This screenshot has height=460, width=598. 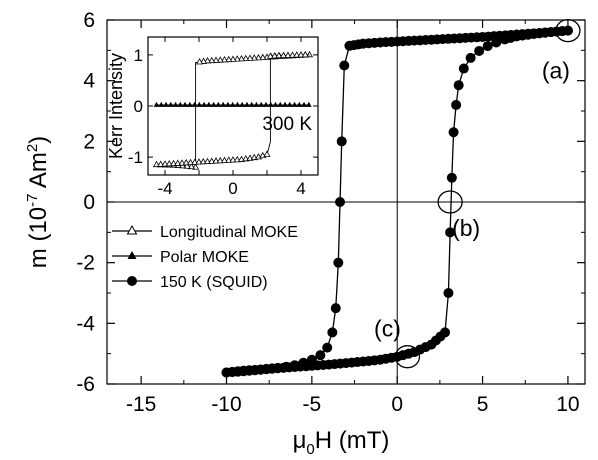 I want to click on annotation-label: (a), so click(x=556, y=71).